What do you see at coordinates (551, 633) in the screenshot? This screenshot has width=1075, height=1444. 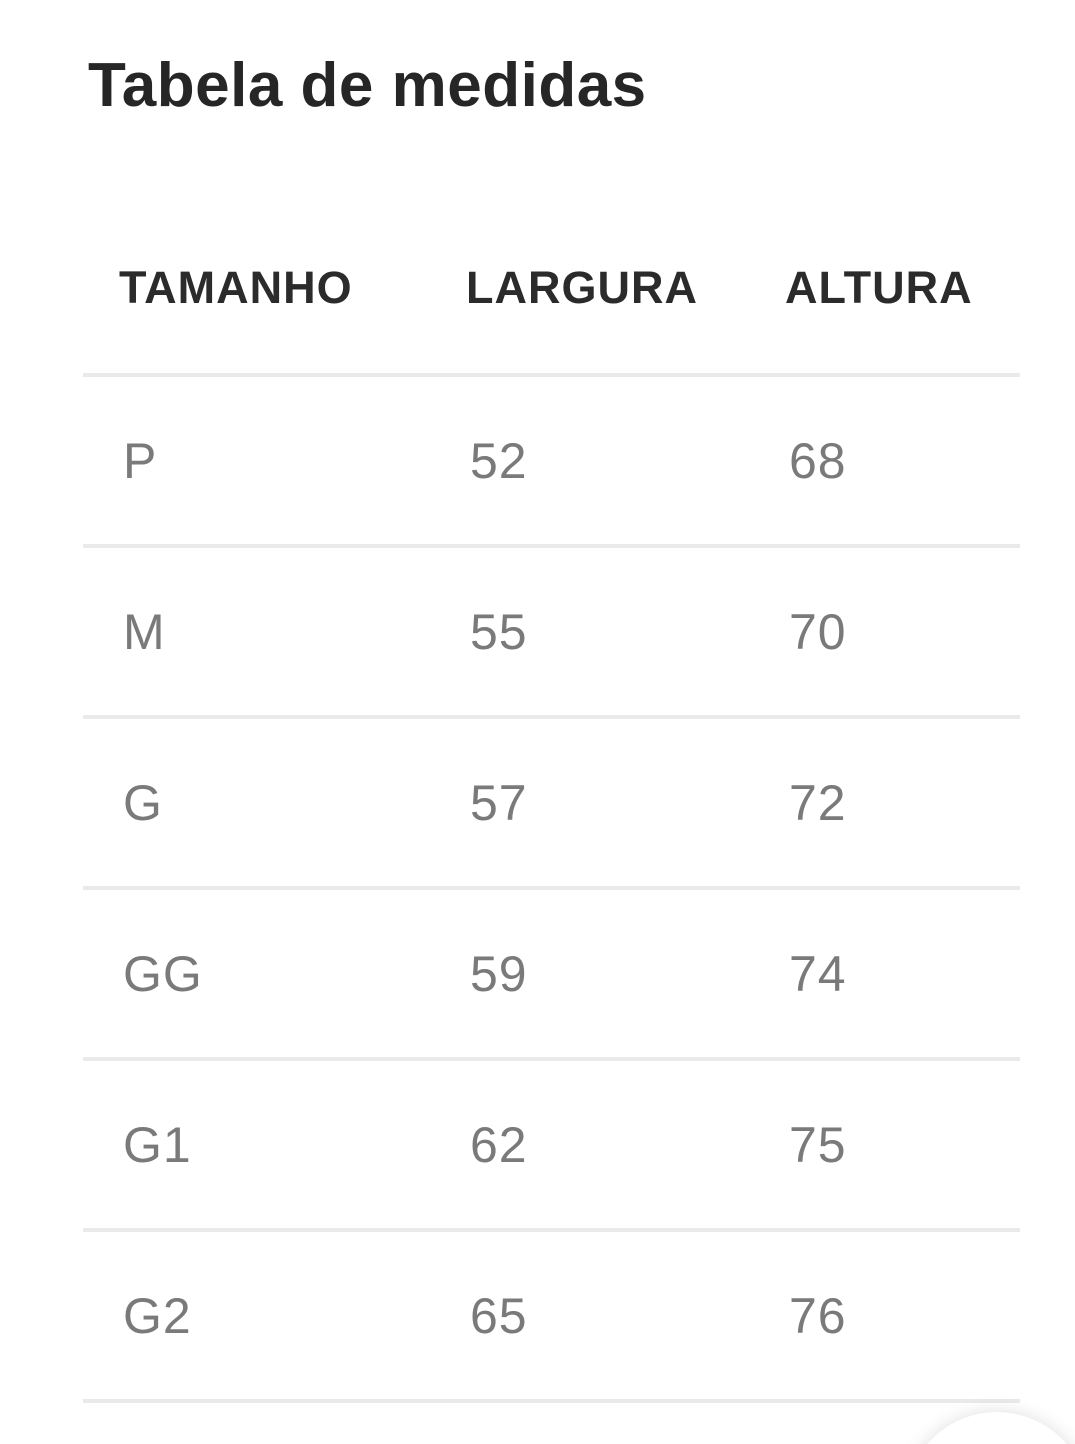 I see `table-row: M 55 70` at bounding box center [551, 633].